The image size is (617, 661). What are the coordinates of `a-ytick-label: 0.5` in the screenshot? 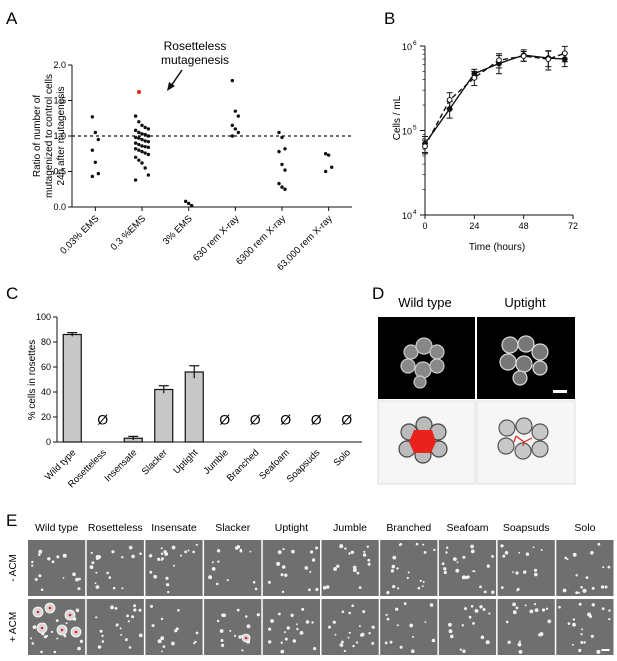 It's located at (59, 172).